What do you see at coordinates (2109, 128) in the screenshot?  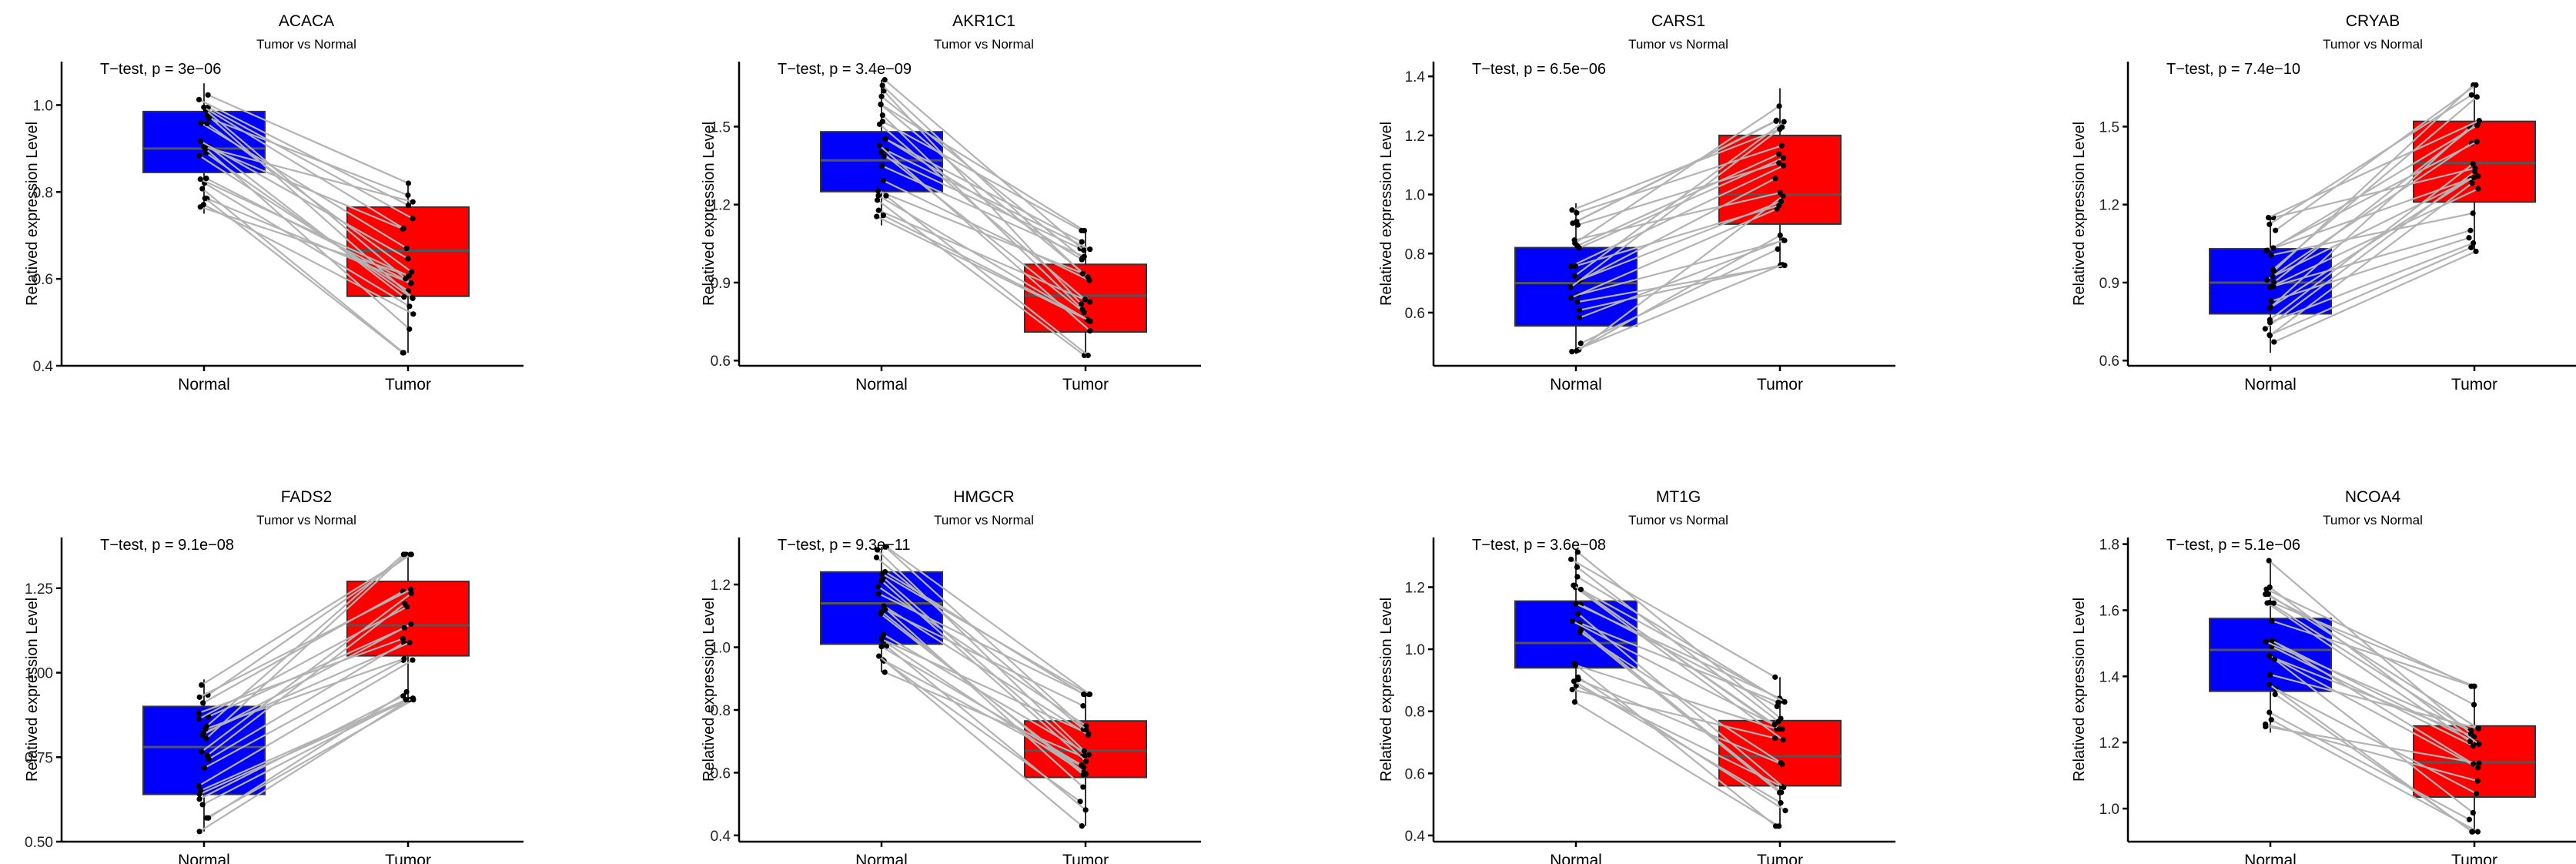 I see `y-tick-label: 1.5` at bounding box center [2109, 128].